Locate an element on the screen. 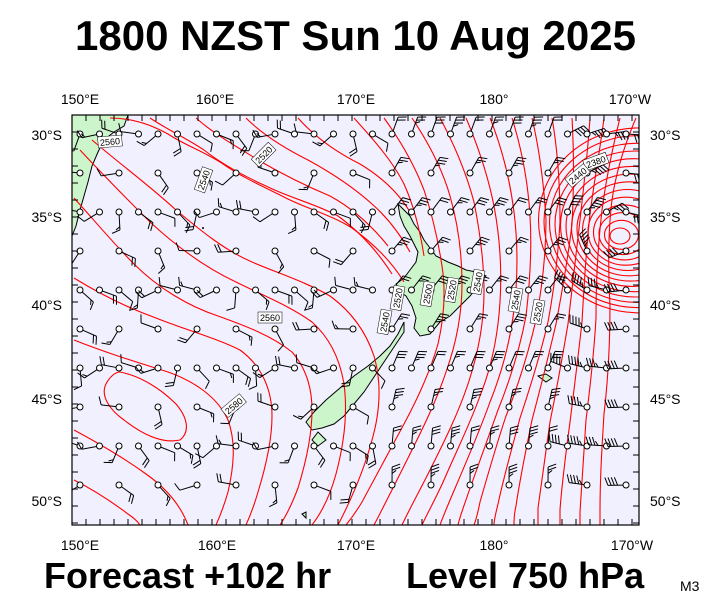  lon-label-top-150e: 150°E is located at coordinates (80, 99).